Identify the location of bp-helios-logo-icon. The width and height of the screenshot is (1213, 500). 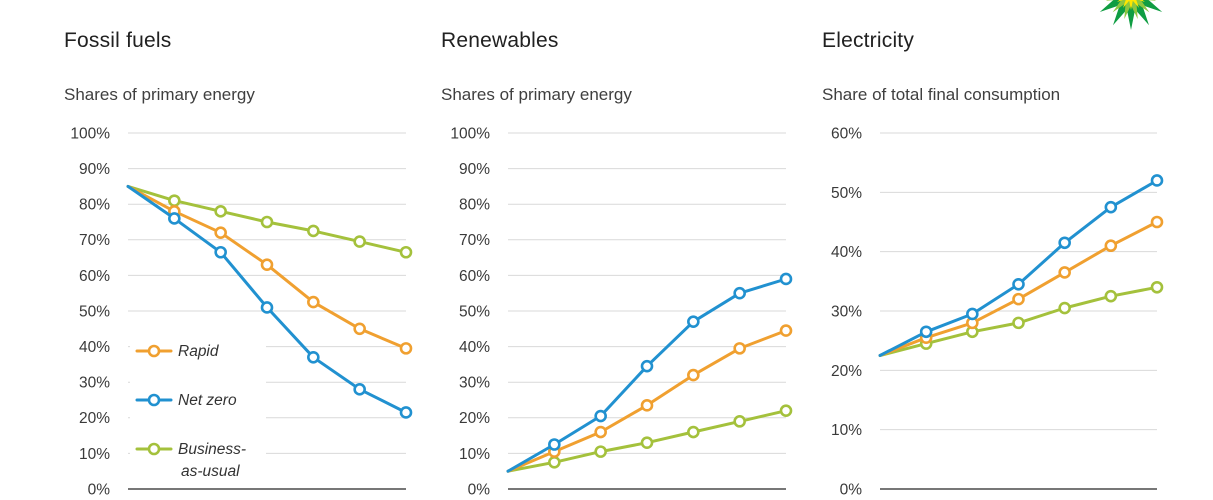
(1131, 15).